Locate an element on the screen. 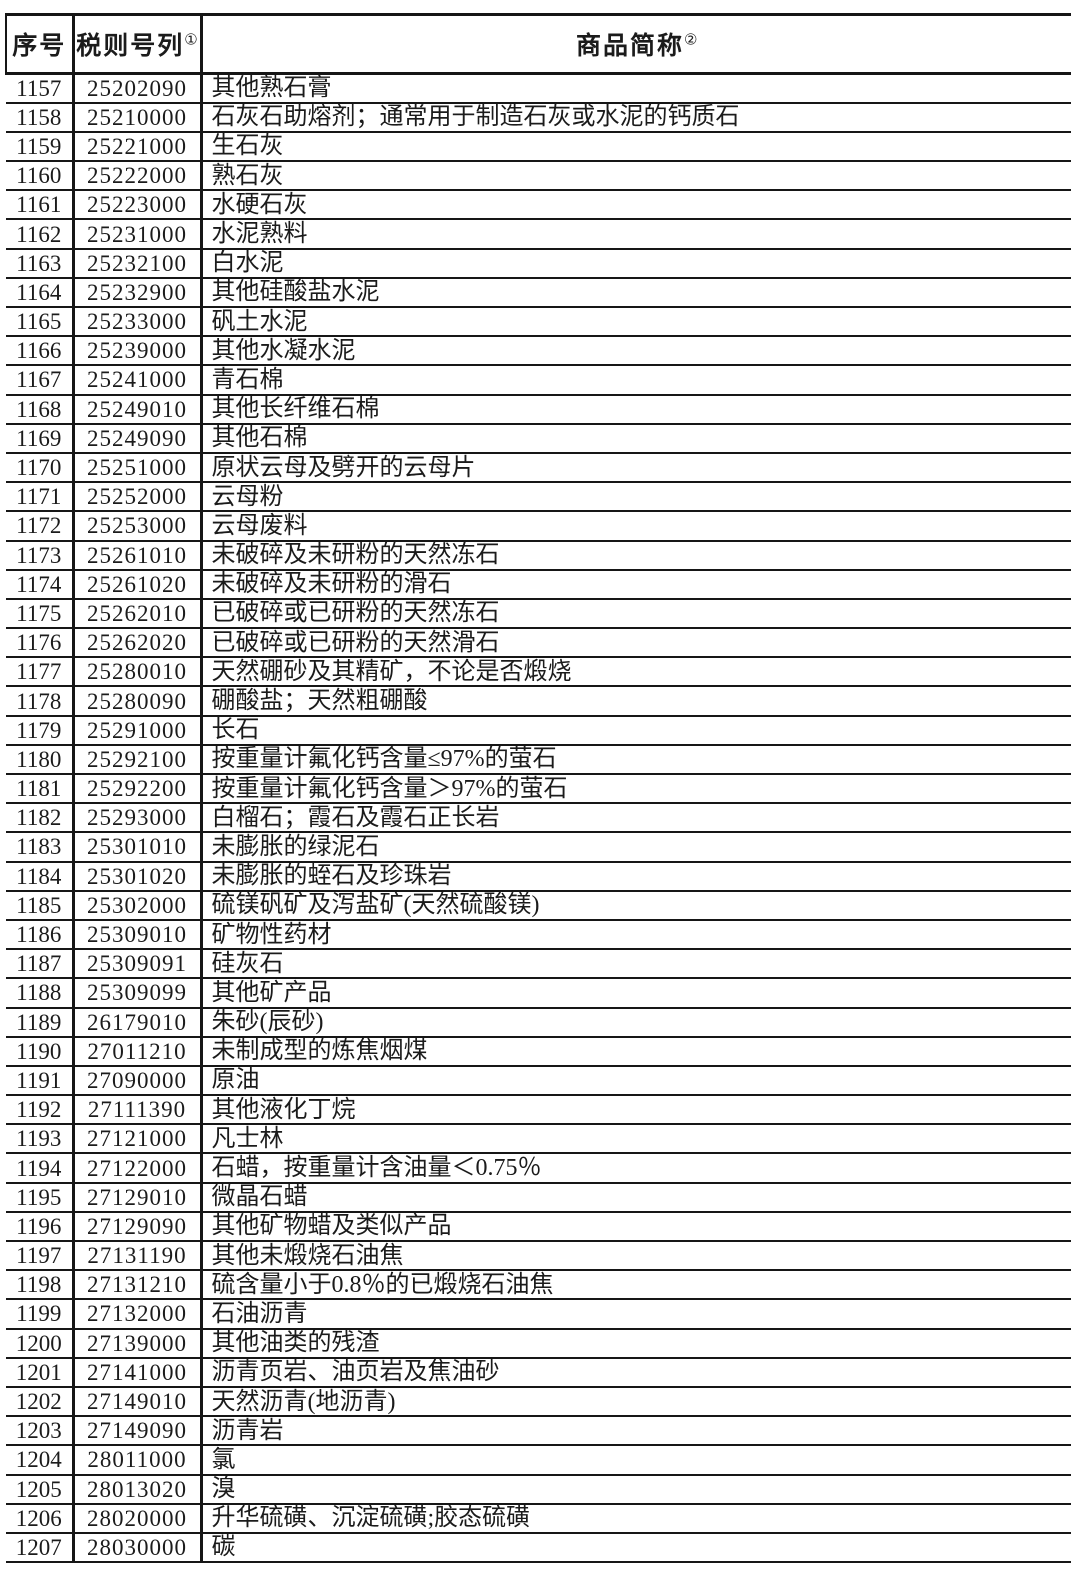  seq-cell: 1188 is located at coordinates (40, 993).